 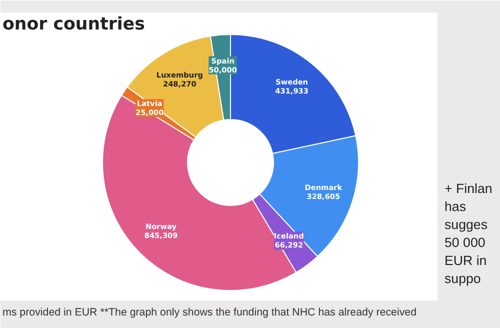 What do you see at coordinates (73, 24) in the screenshot?
I see `chart-title: onor countries` at bounding box center [73, 24].